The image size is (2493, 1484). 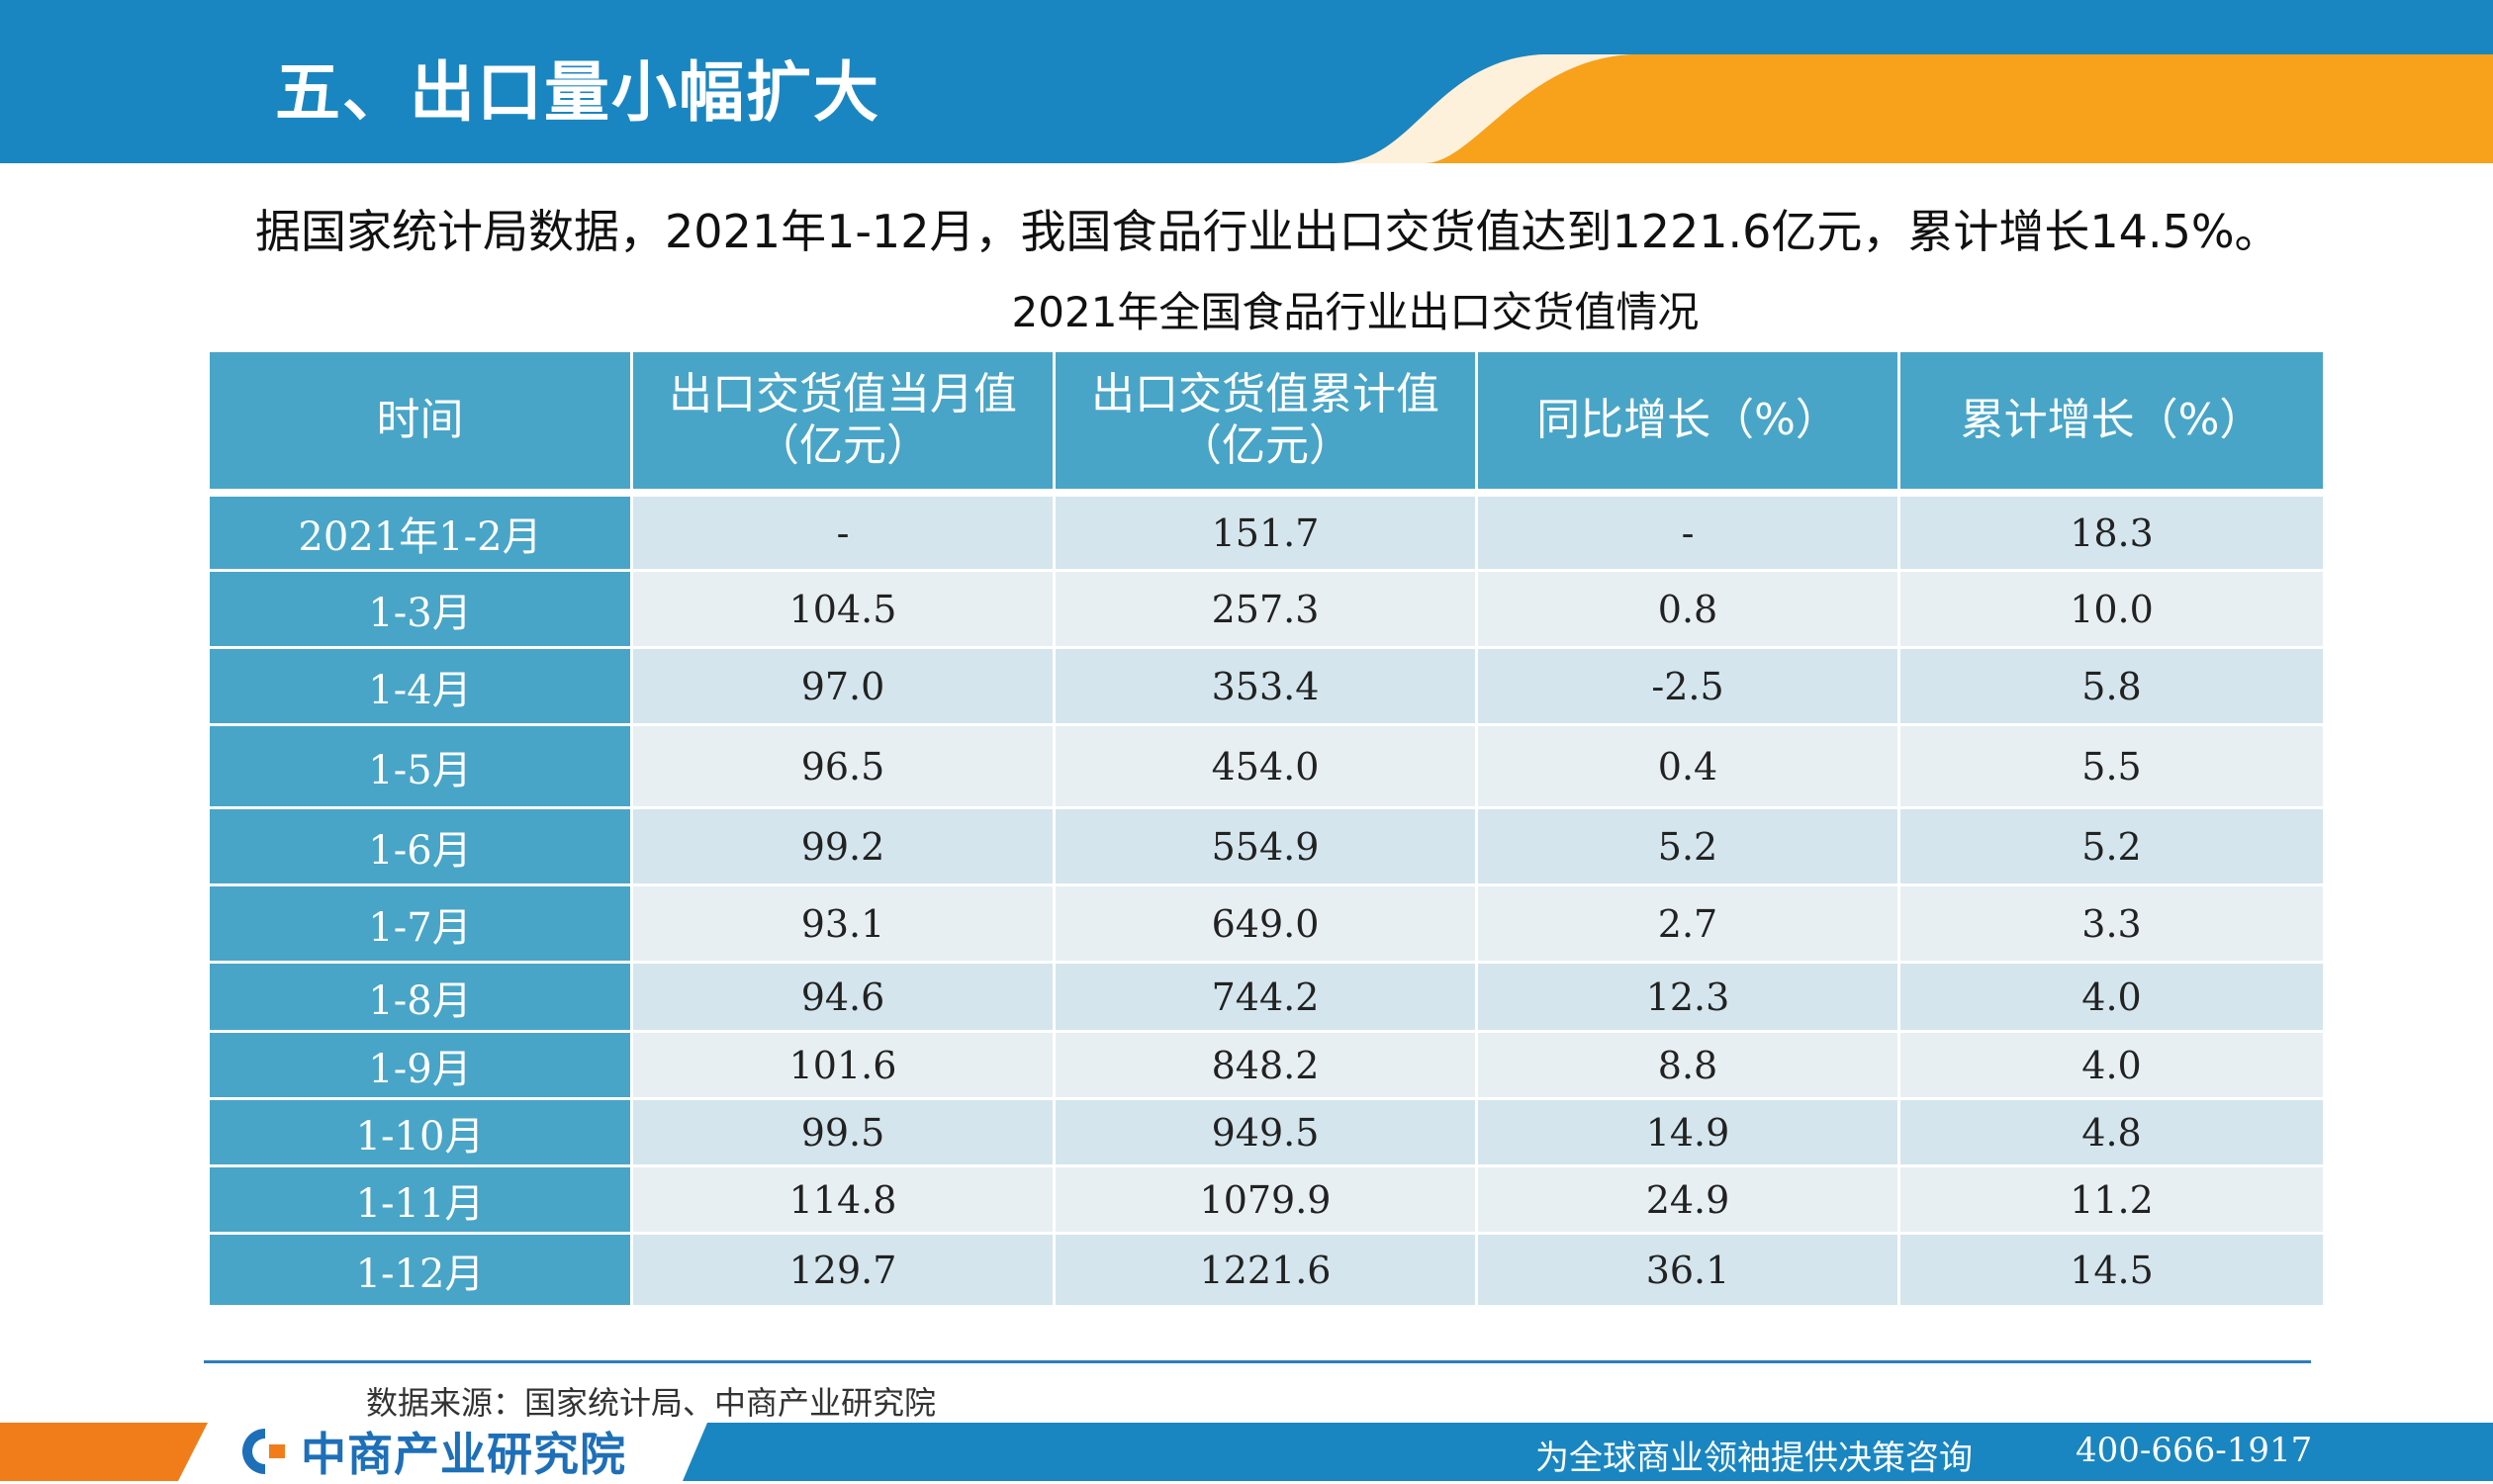 I want to click on value-cell: 554.9, so click(x=1267, y=847).